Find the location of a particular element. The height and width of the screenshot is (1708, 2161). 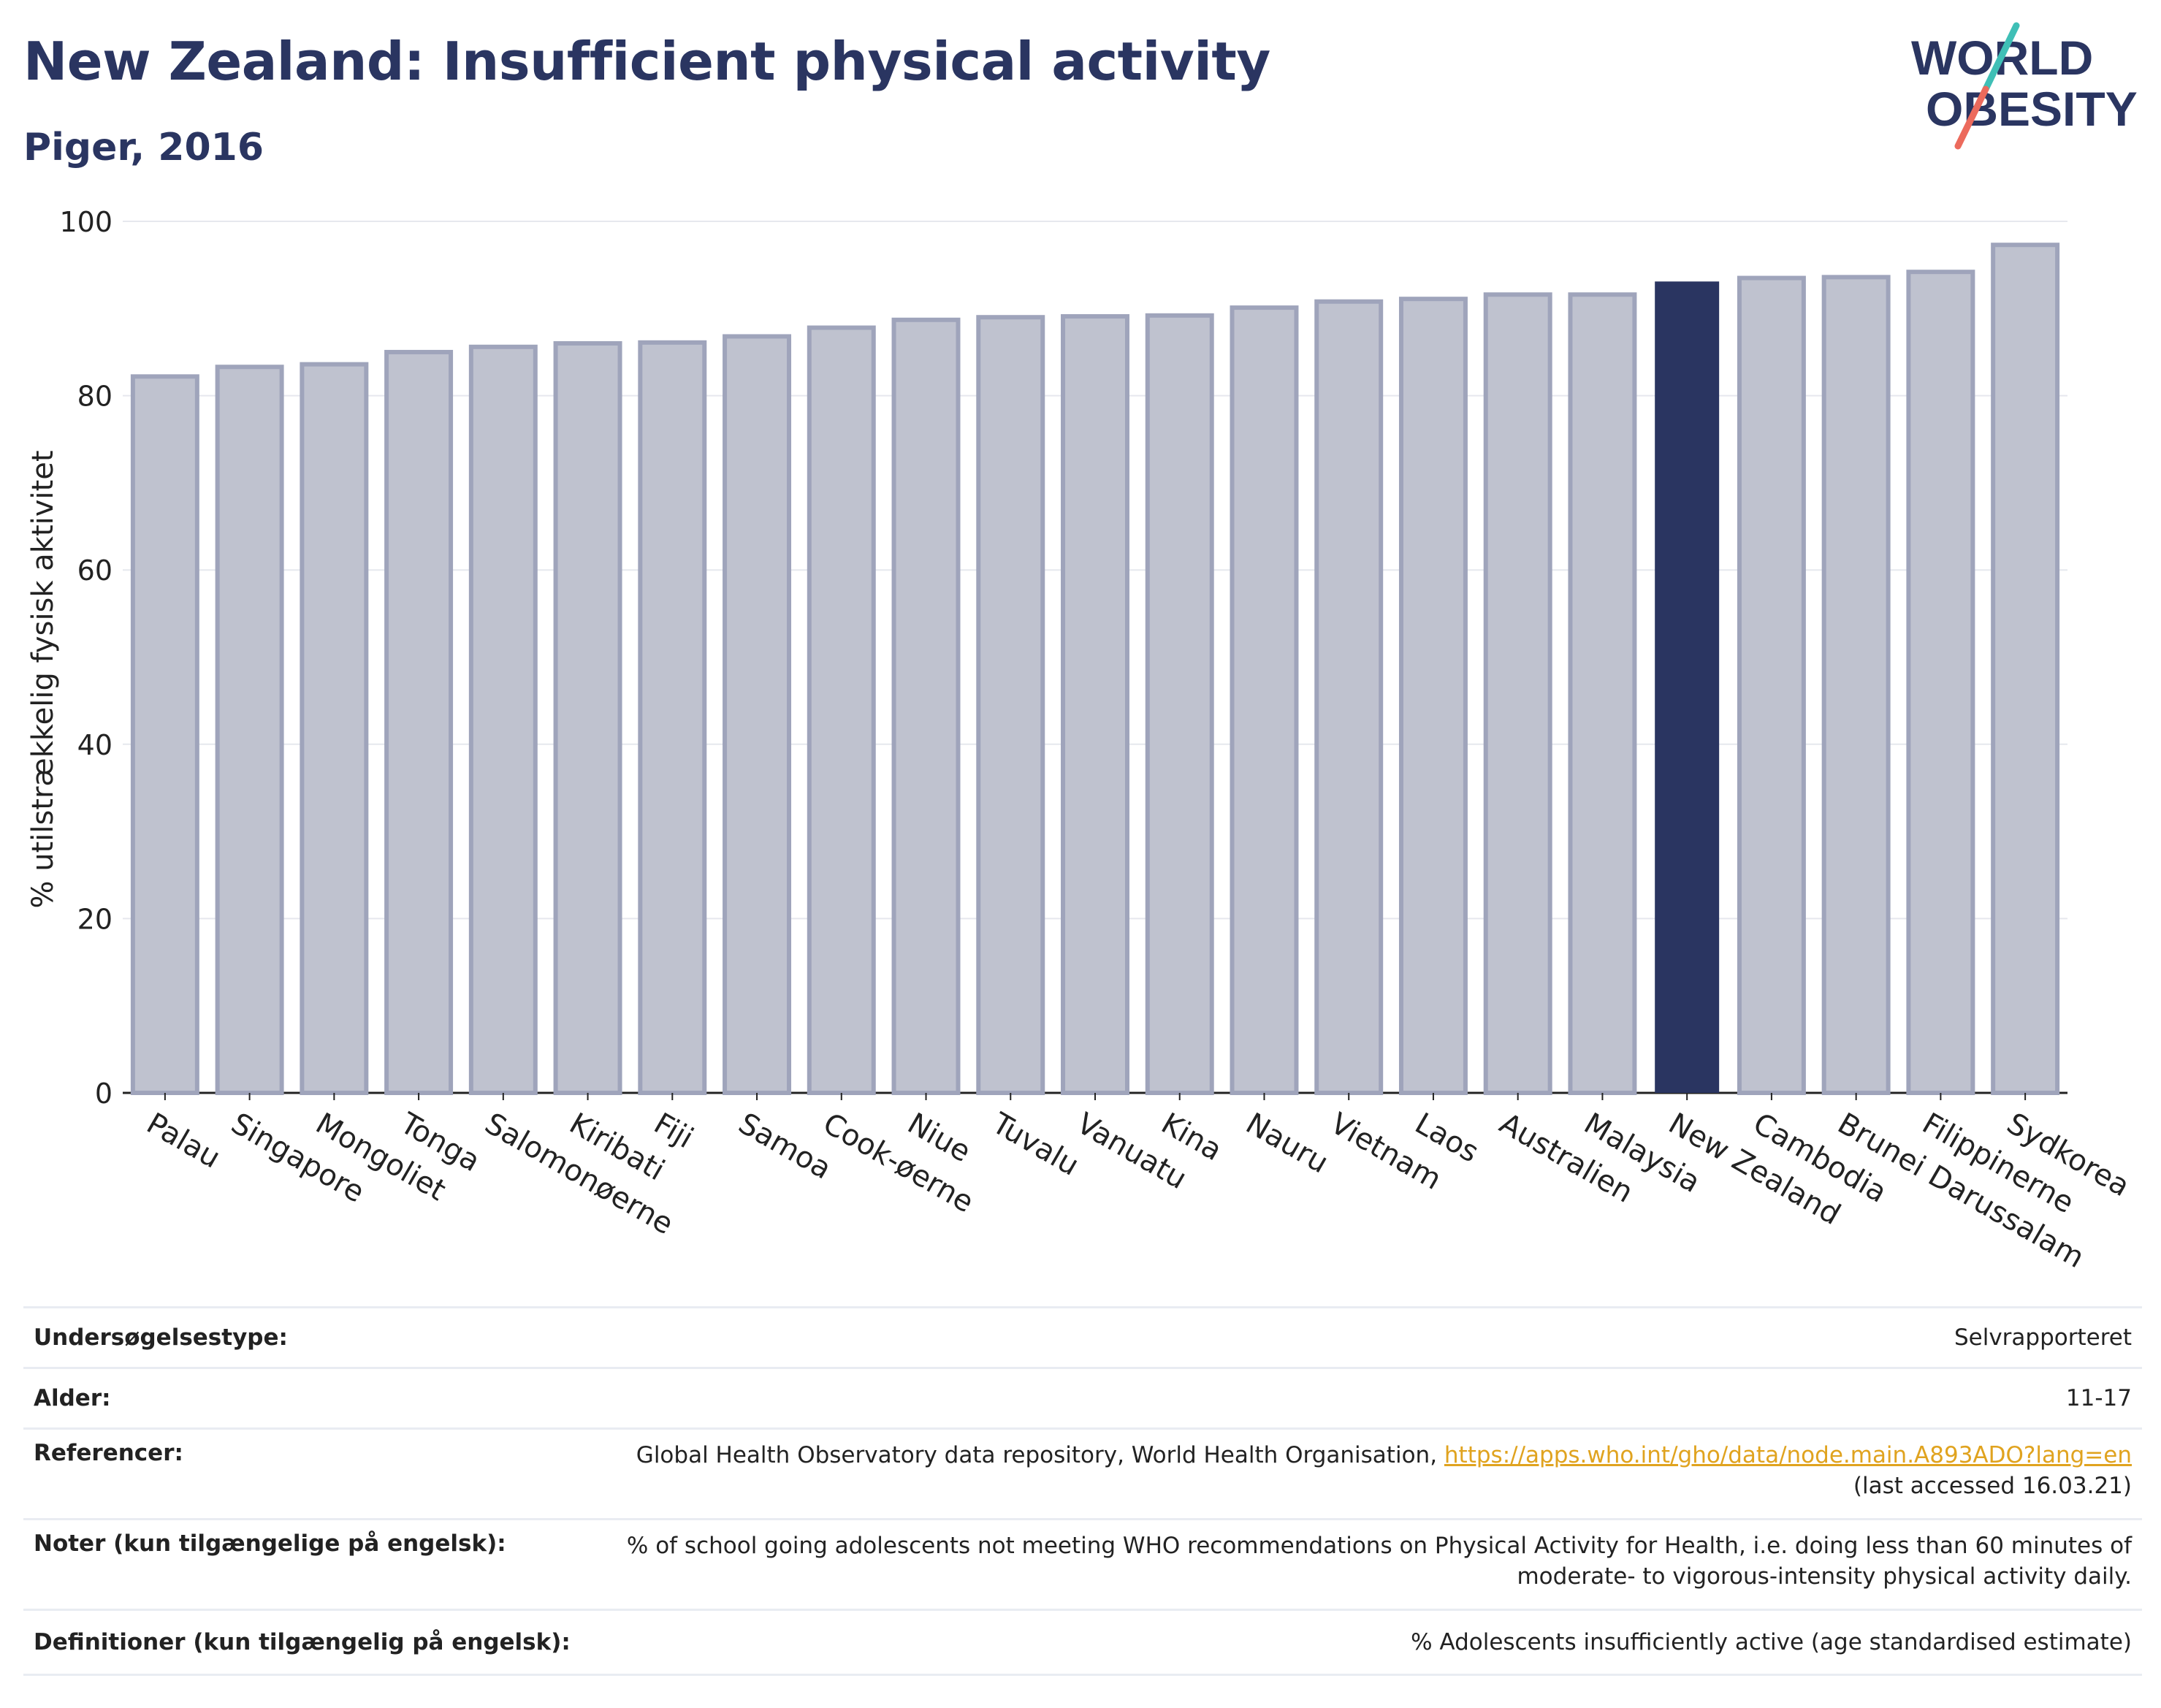

info-label-survey-type: Undersøgelsestype: is located at coordinates (161, 1337).